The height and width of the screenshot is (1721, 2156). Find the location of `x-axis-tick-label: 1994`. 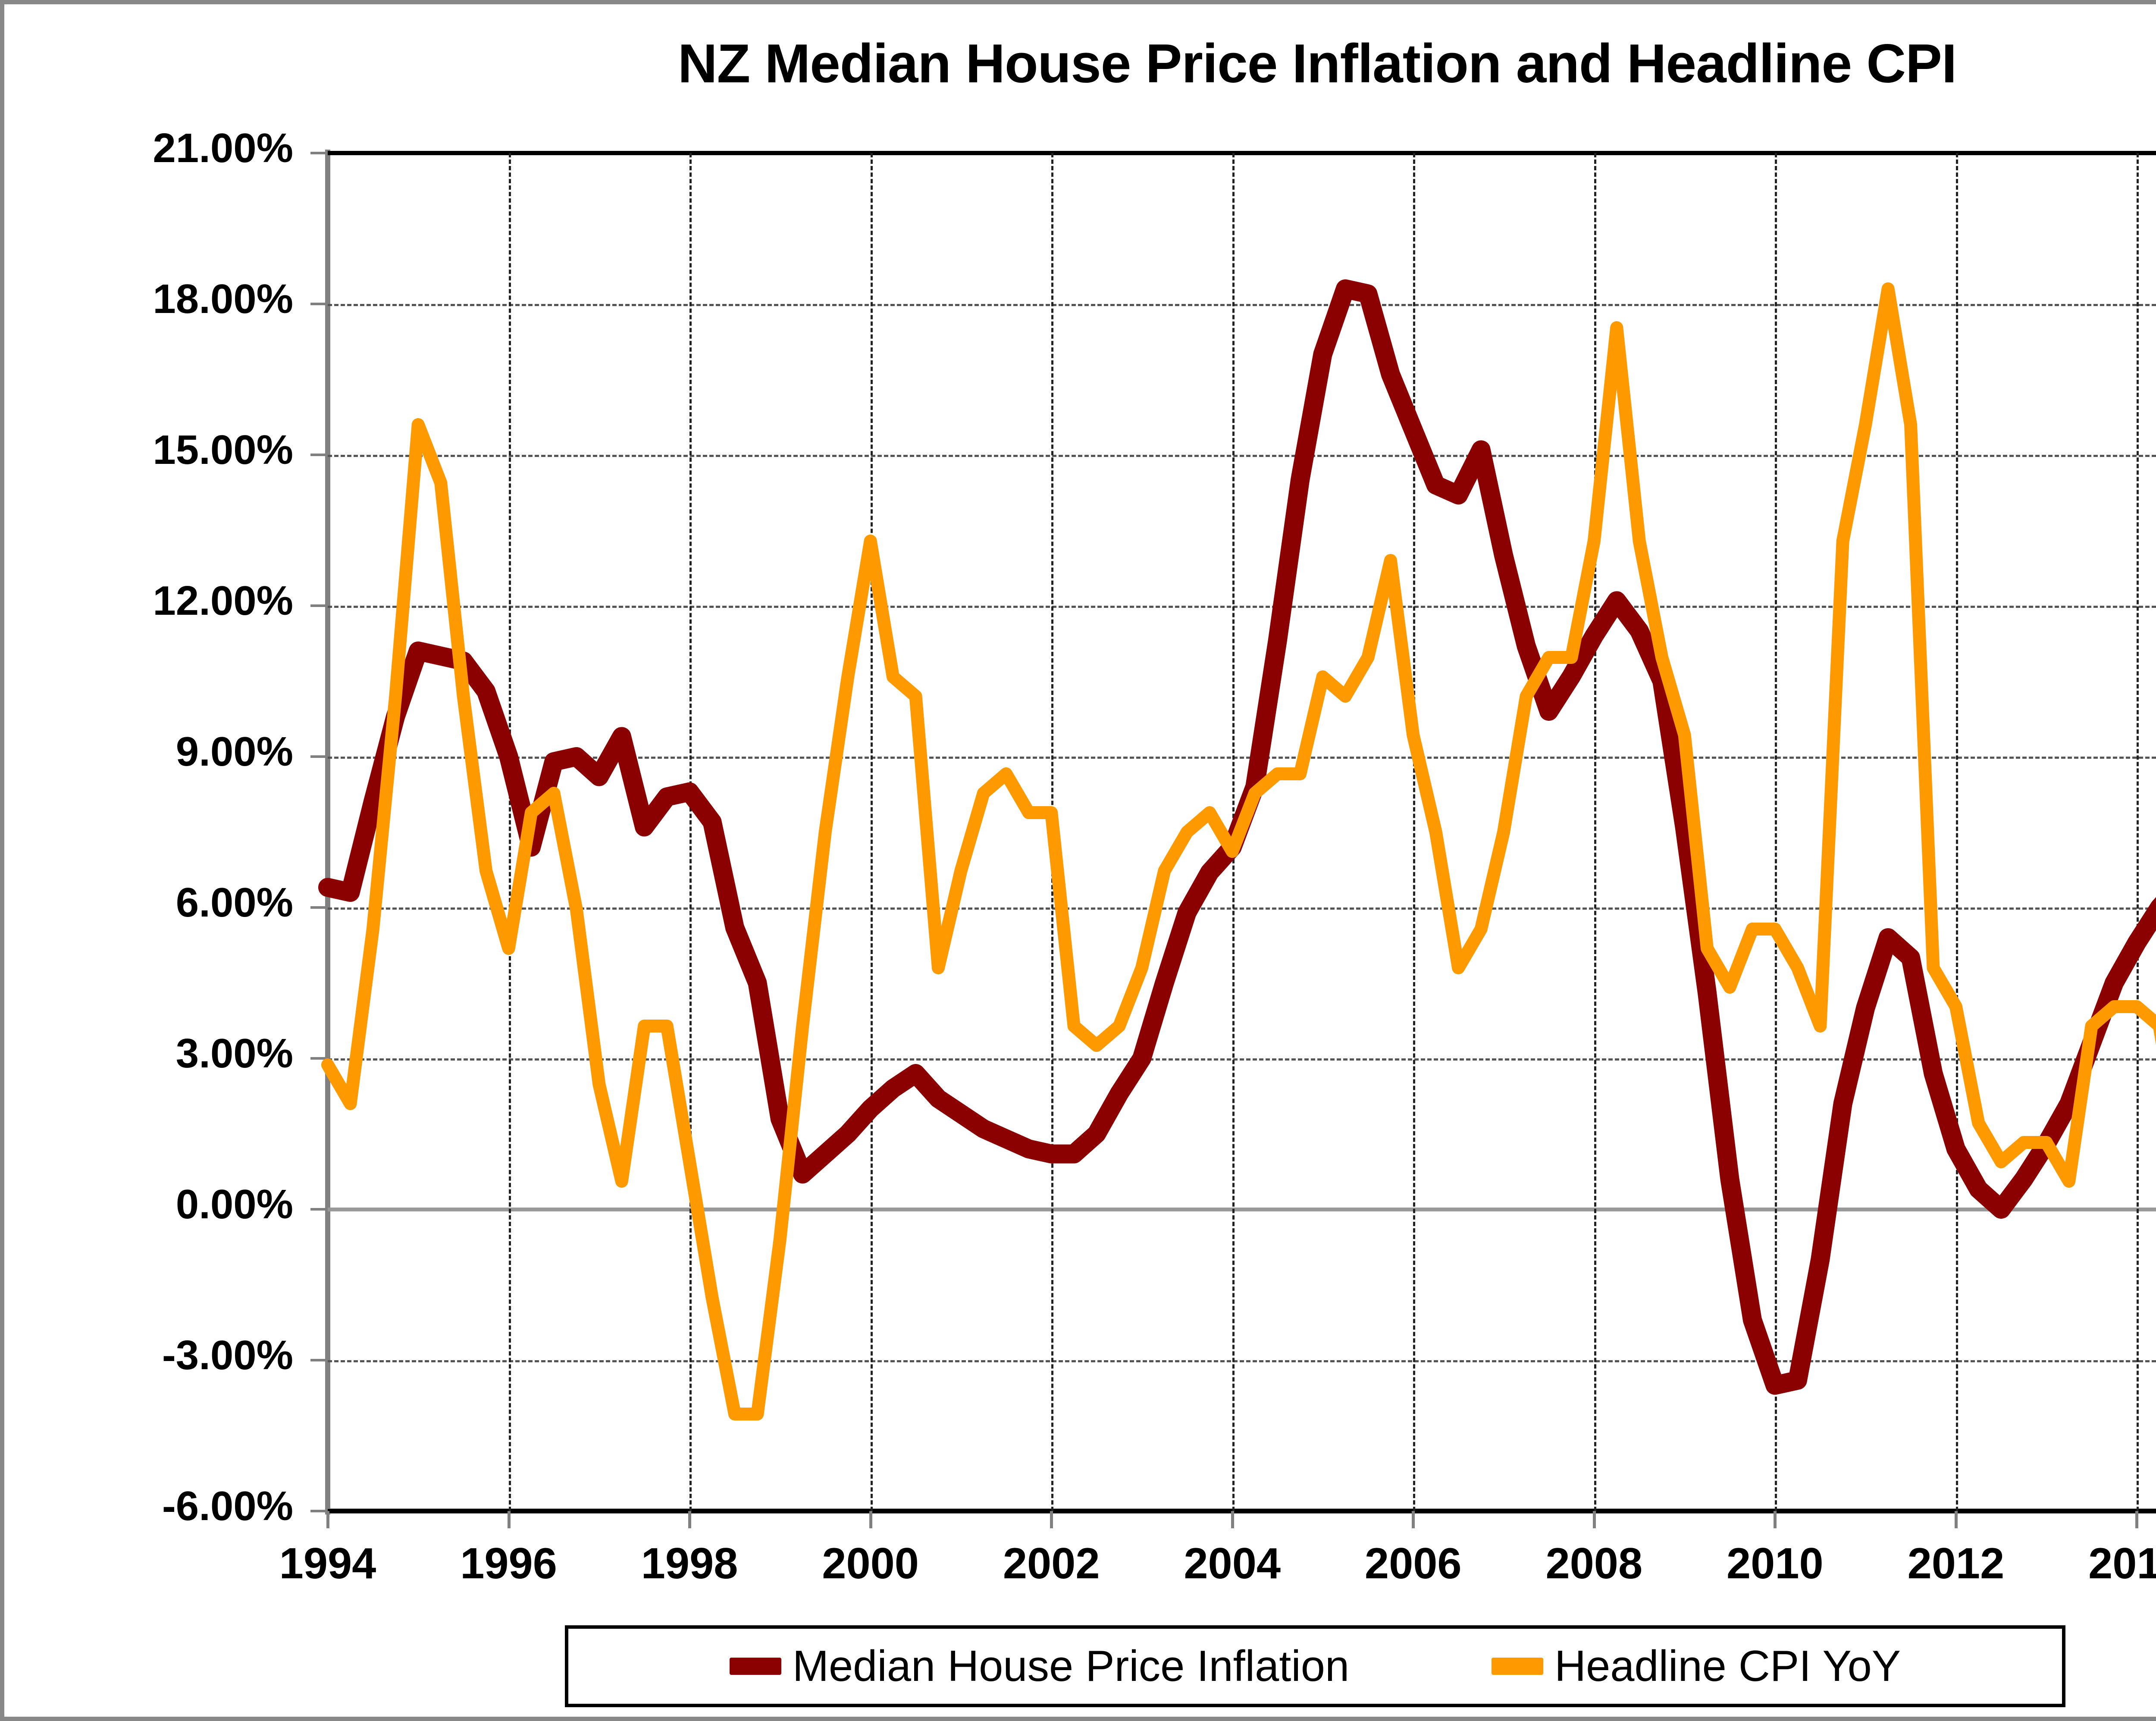

x-axis-tick-label: 1994 is located at coordinates (327, 1564).